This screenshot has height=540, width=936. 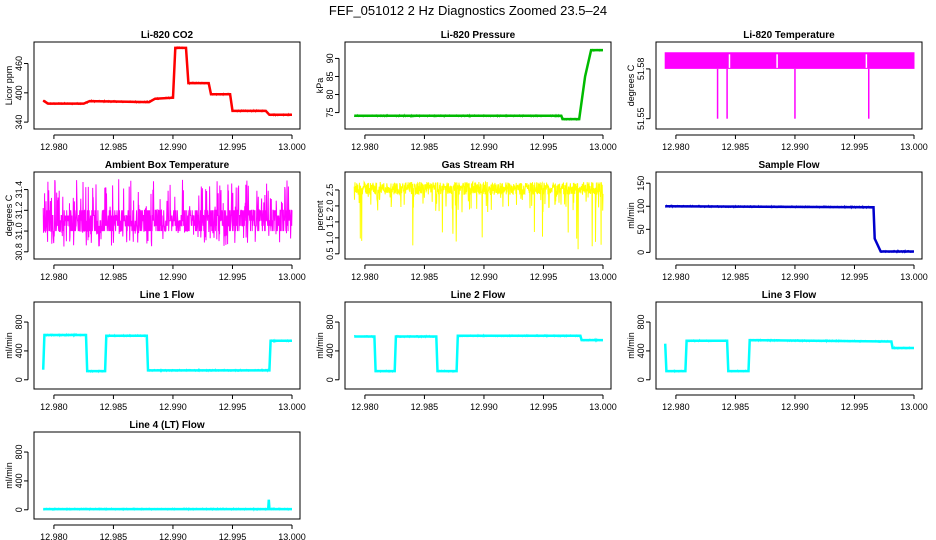 What do you see at coordinates (478, 165) in the screenshot?
I see `panel-title: Gas Stream RH` at bounding box center [478, 165].